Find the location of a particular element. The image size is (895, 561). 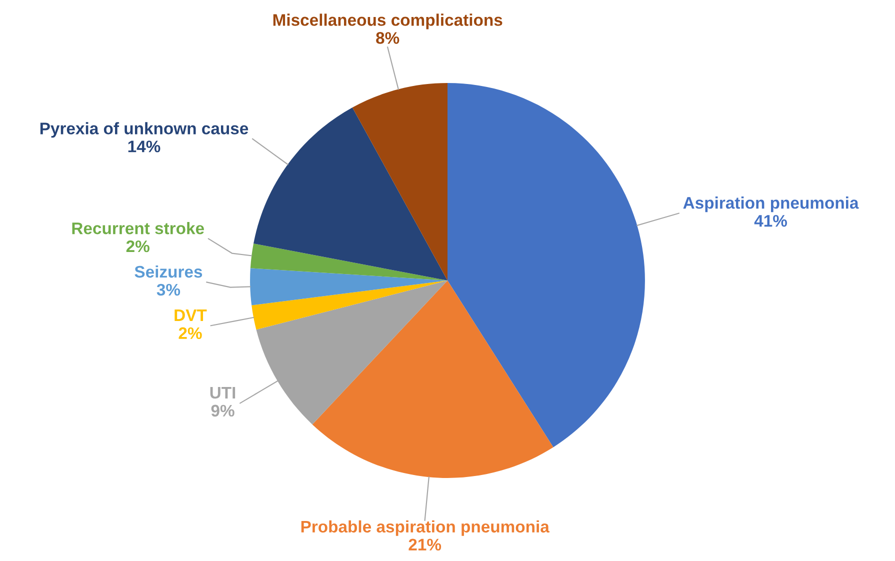

data-label: 41% is located at coordinates (770, 220).